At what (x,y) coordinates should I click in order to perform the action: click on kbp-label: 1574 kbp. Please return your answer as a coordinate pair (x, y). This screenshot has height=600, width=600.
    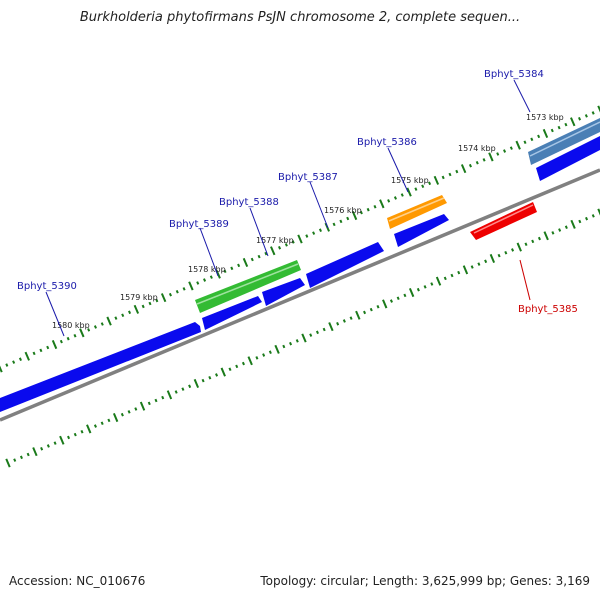
    Looking at the image, I should click on (477, 148).